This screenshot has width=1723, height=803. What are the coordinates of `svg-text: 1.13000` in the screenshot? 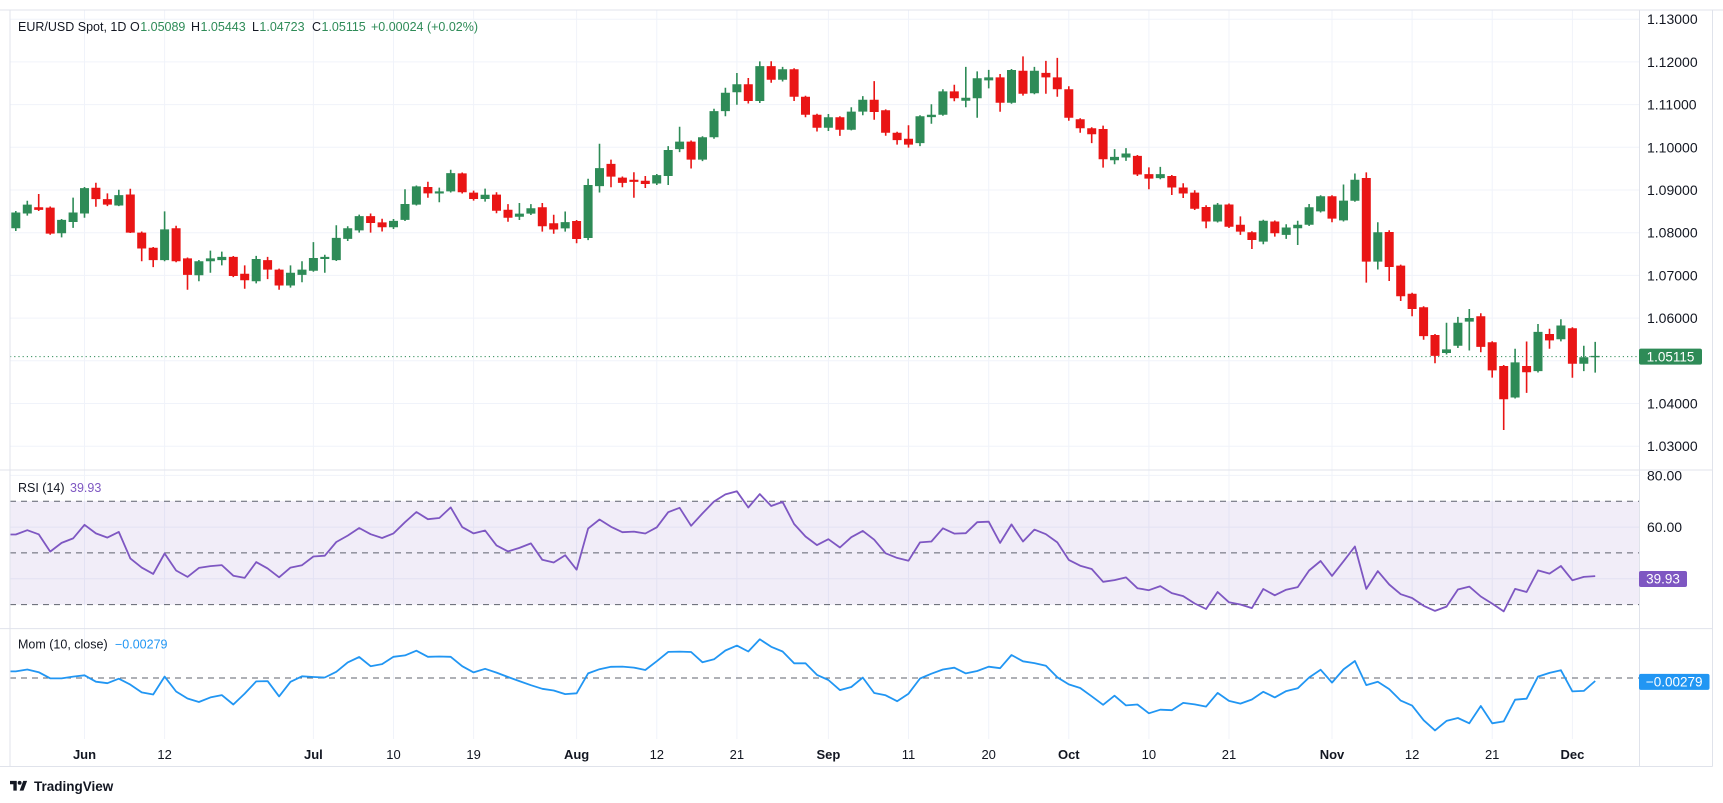 It's located at (1672, 19).